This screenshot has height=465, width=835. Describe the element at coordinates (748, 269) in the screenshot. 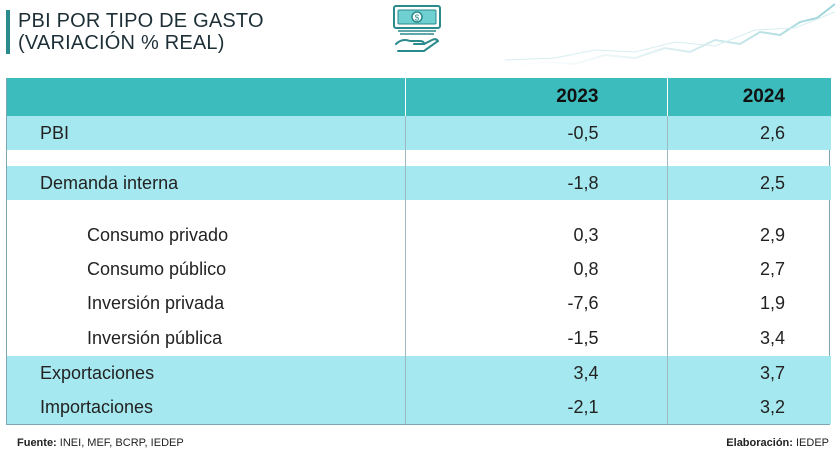

I see `row-value-2024: 2,7` at that location.